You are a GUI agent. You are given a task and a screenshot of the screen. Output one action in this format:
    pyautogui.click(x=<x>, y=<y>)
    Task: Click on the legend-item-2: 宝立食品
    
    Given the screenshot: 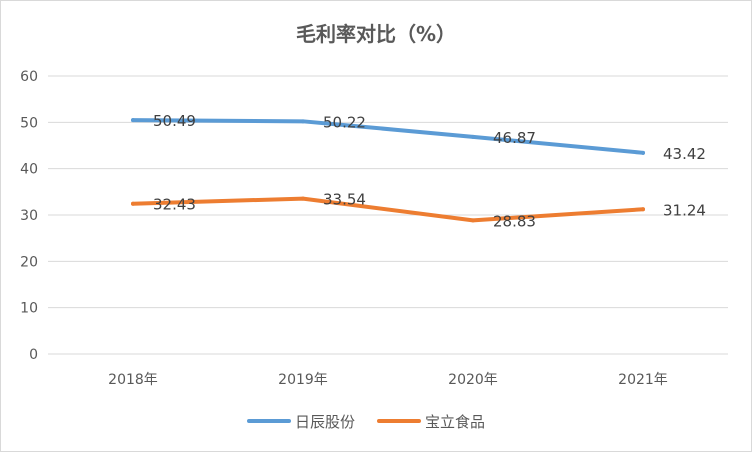 What is the action you would take?
    pyautogui.click(x=431, y=422)
    